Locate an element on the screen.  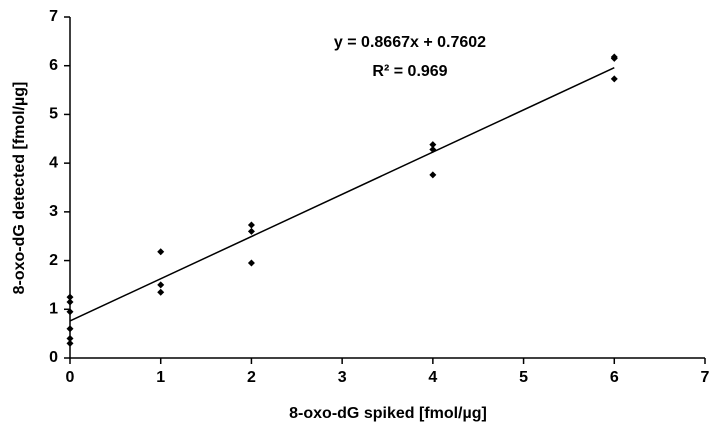
x-tick-label: 1 is located at coordinates (160, 377).